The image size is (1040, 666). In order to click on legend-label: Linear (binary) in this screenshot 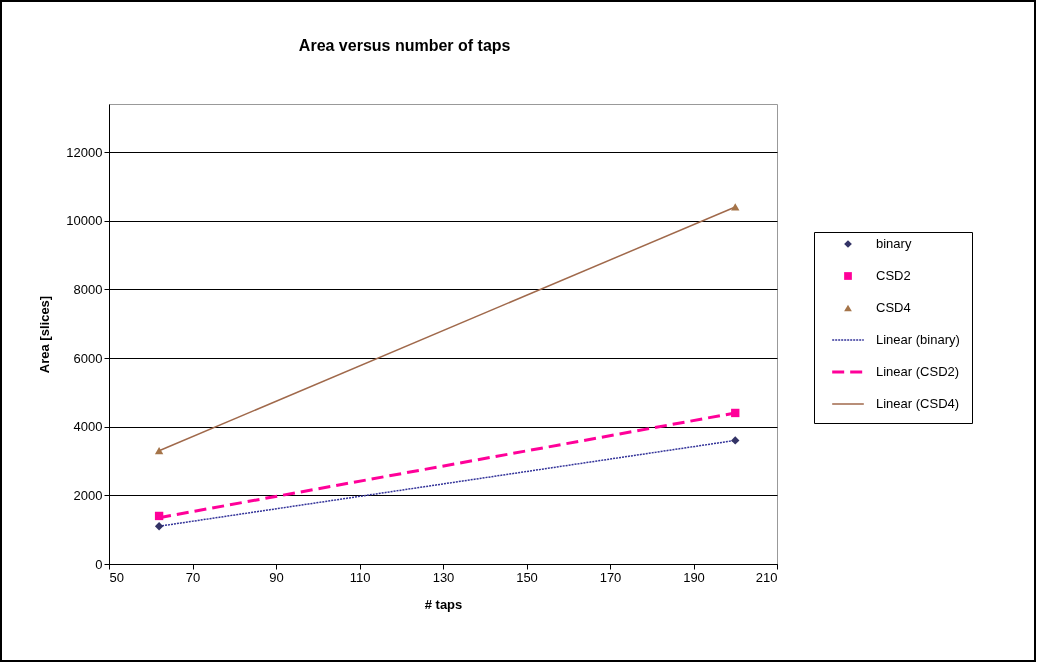, I will do `click(918, 339)`.